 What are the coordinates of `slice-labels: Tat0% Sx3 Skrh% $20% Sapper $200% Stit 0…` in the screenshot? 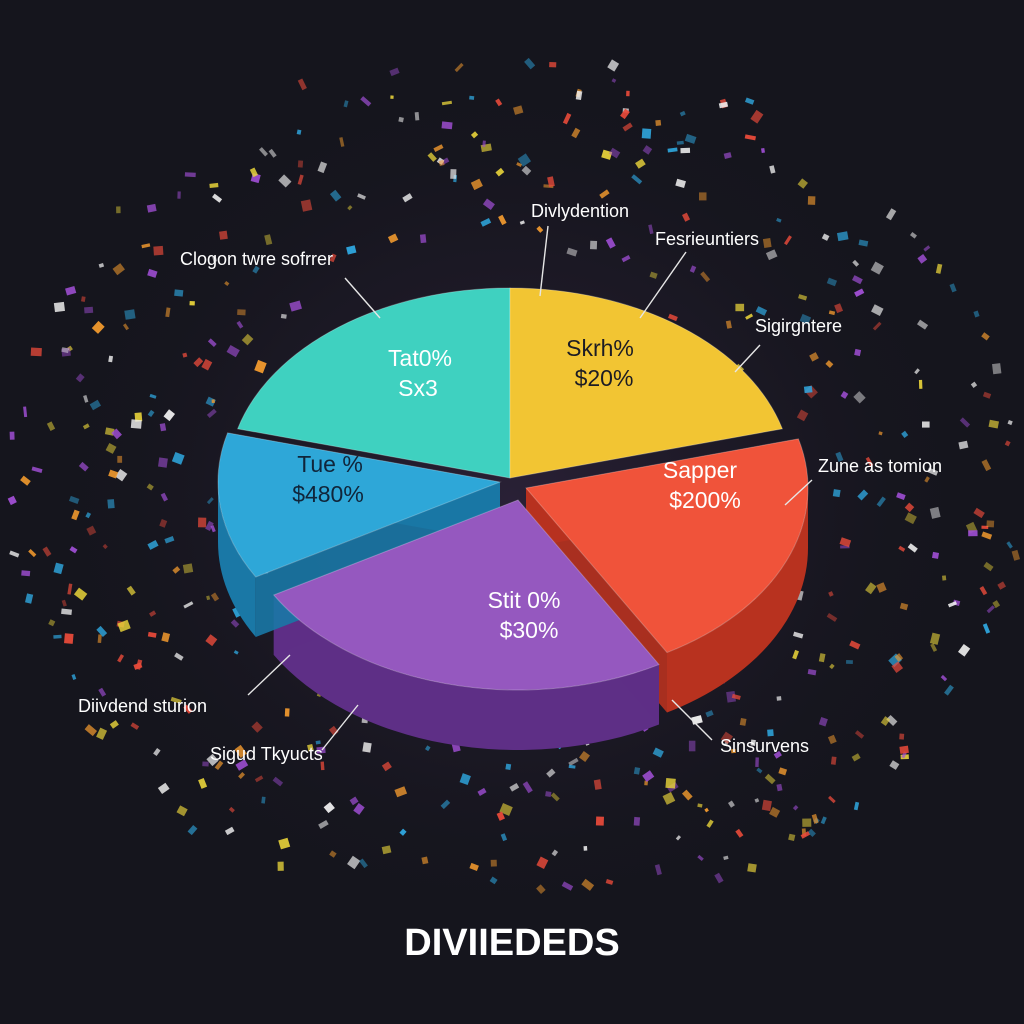 It's located at (516, 489).